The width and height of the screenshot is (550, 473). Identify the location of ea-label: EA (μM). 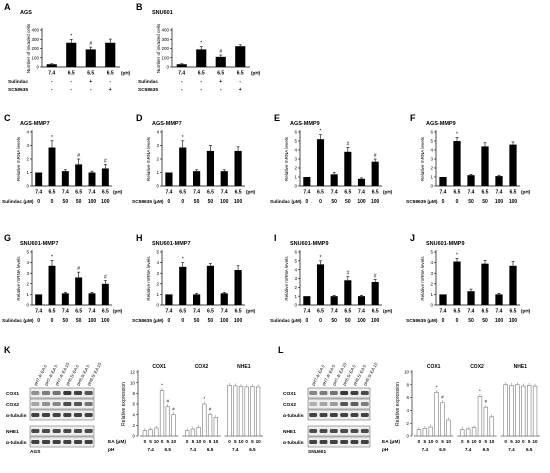
(391, 442).